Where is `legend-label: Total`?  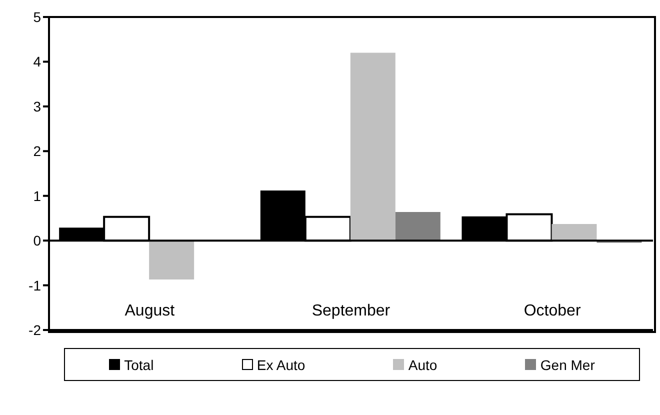 legend-label: Total is located at coordinates (139, 364).